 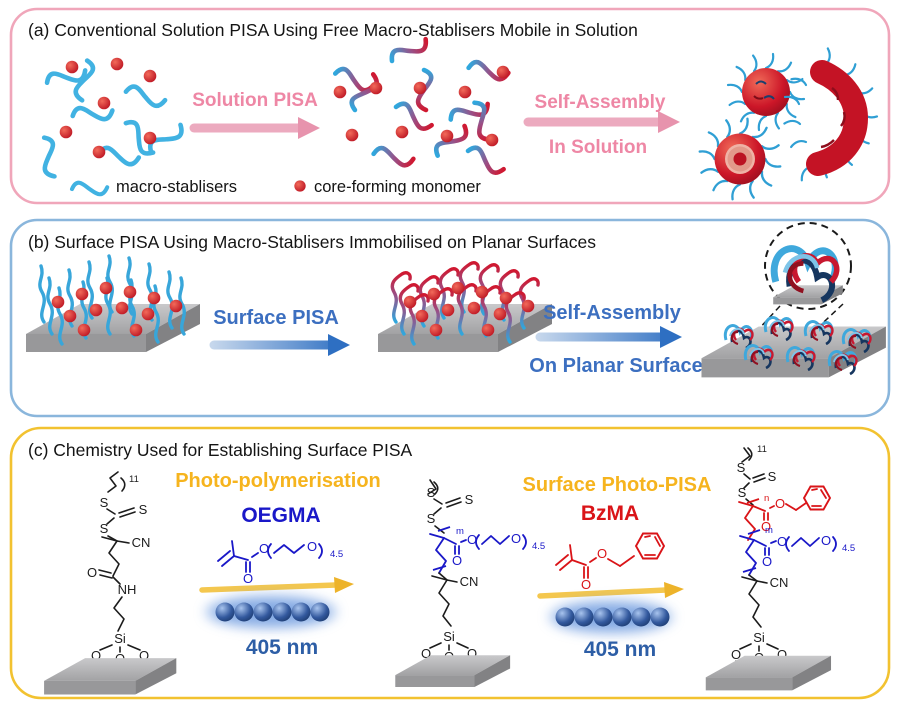 What do you see at coordinates (254, 114) in the screenshot?
I see `solution-pisa-arrow: Solution PISA` at bounding box center [254, 114].